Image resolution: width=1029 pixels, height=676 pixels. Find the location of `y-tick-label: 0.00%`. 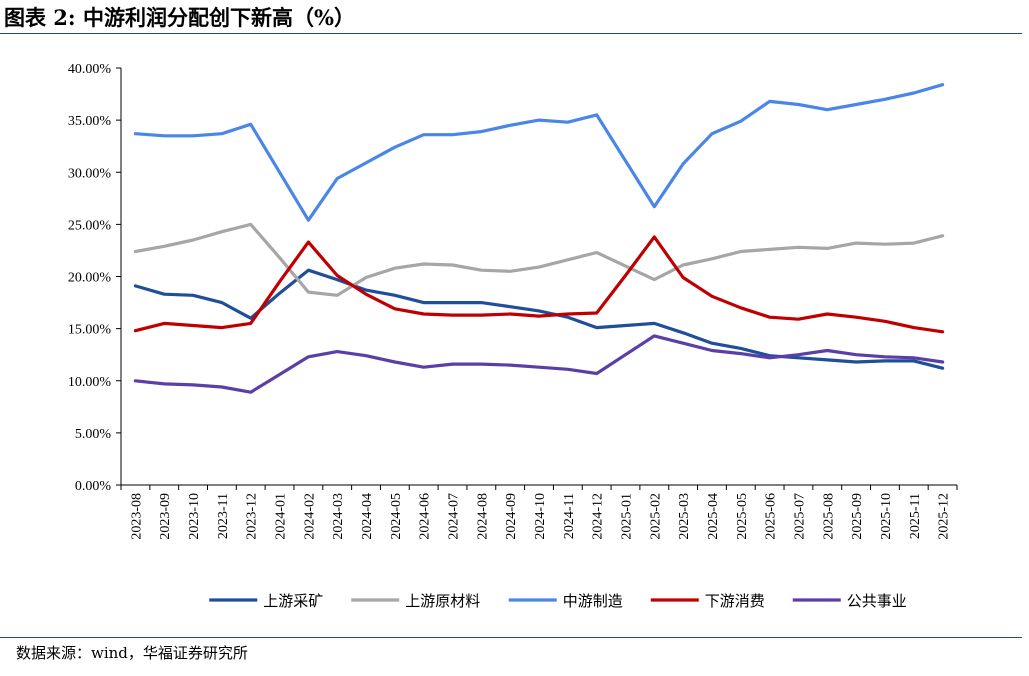

y-tick-label: 0.00% is located at coordinates (93, 486).